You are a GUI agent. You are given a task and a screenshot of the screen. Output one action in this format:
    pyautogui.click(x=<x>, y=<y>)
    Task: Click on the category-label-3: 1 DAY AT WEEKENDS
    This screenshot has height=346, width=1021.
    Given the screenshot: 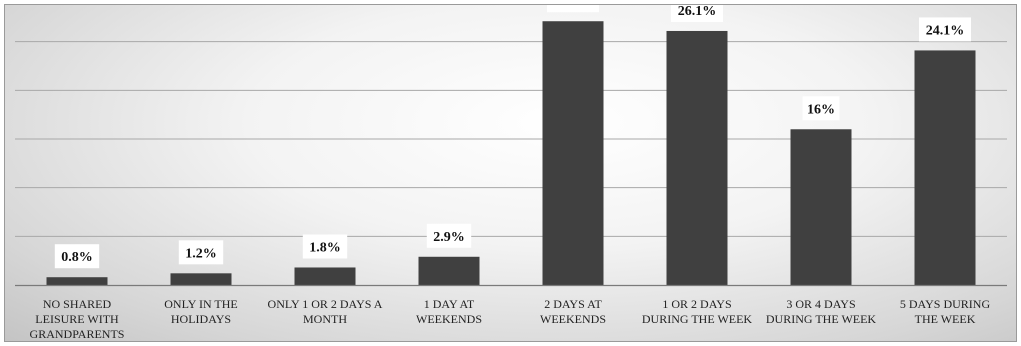 What is the action you would take?
    pyautogui.click(x=449, y=311)
    